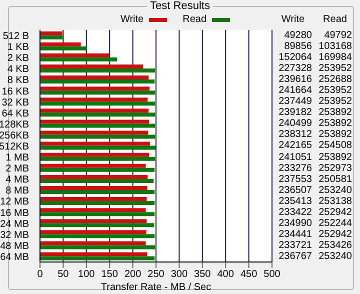 Image resolution: width=360 pixels, height=294 pixels. I want to click on text: 103168, so click(335, 46).